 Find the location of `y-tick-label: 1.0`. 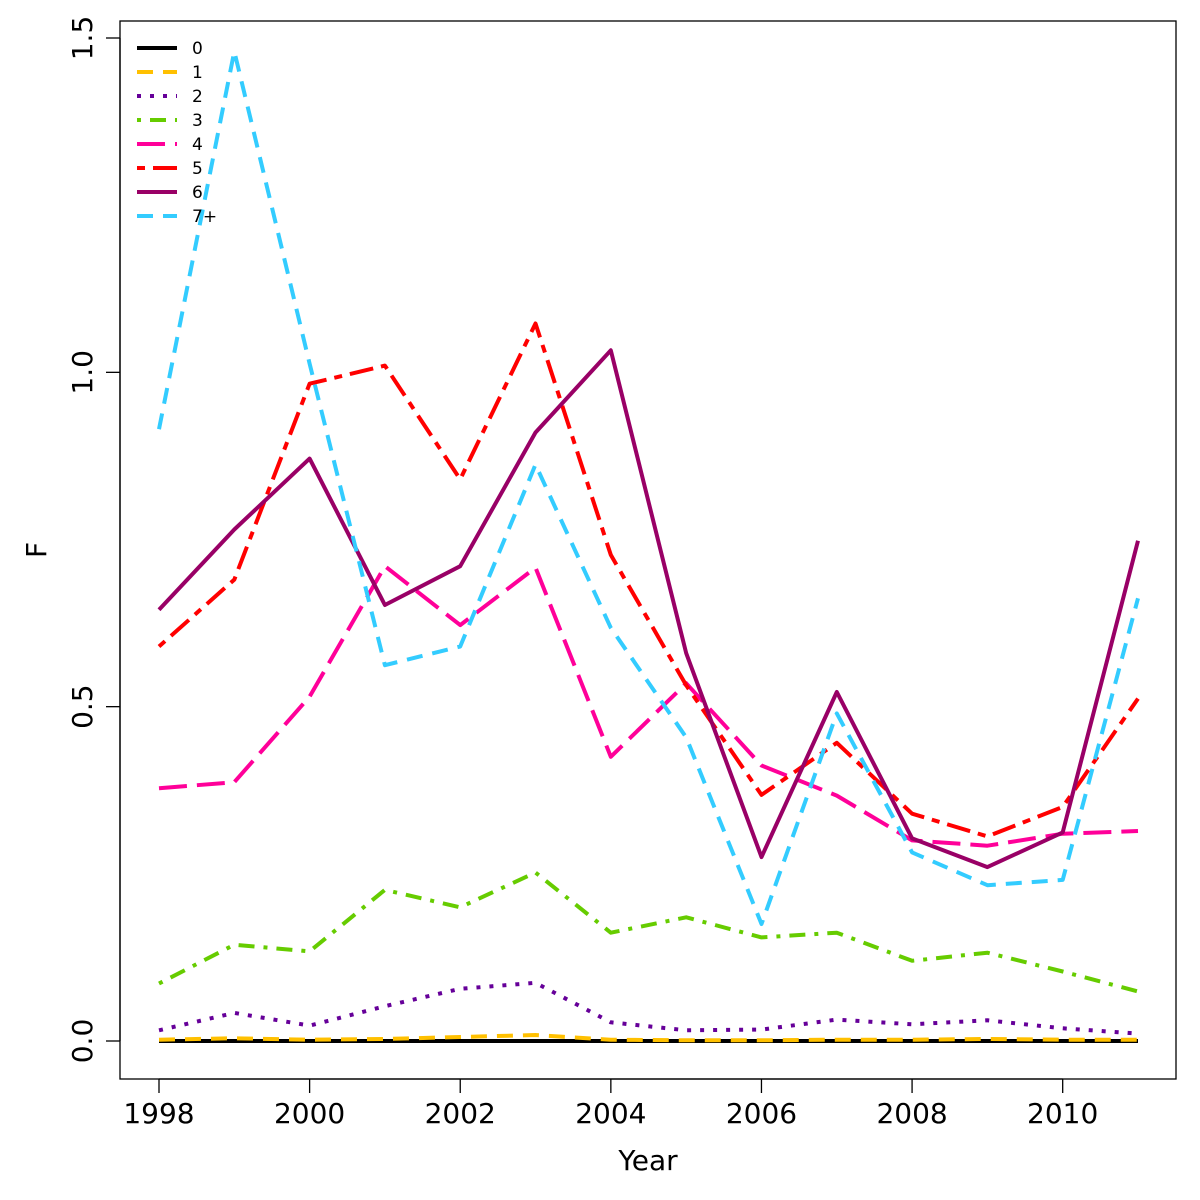

y-tick-label: 1.0 is located at coordinates (82, 372).